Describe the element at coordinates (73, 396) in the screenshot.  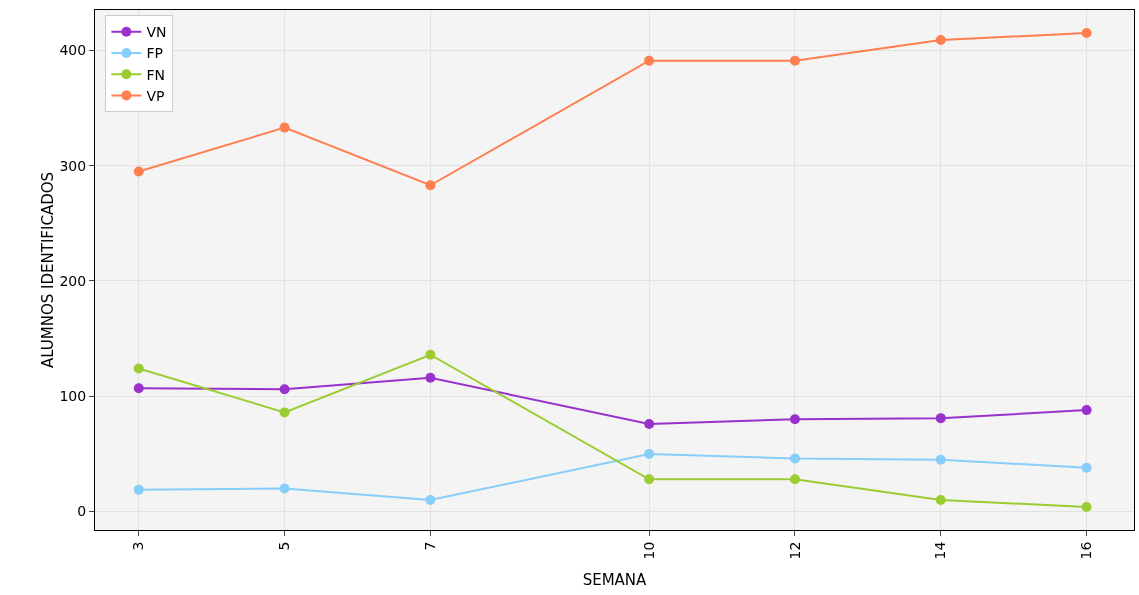
I see `y-tick-label: 100` at that location.